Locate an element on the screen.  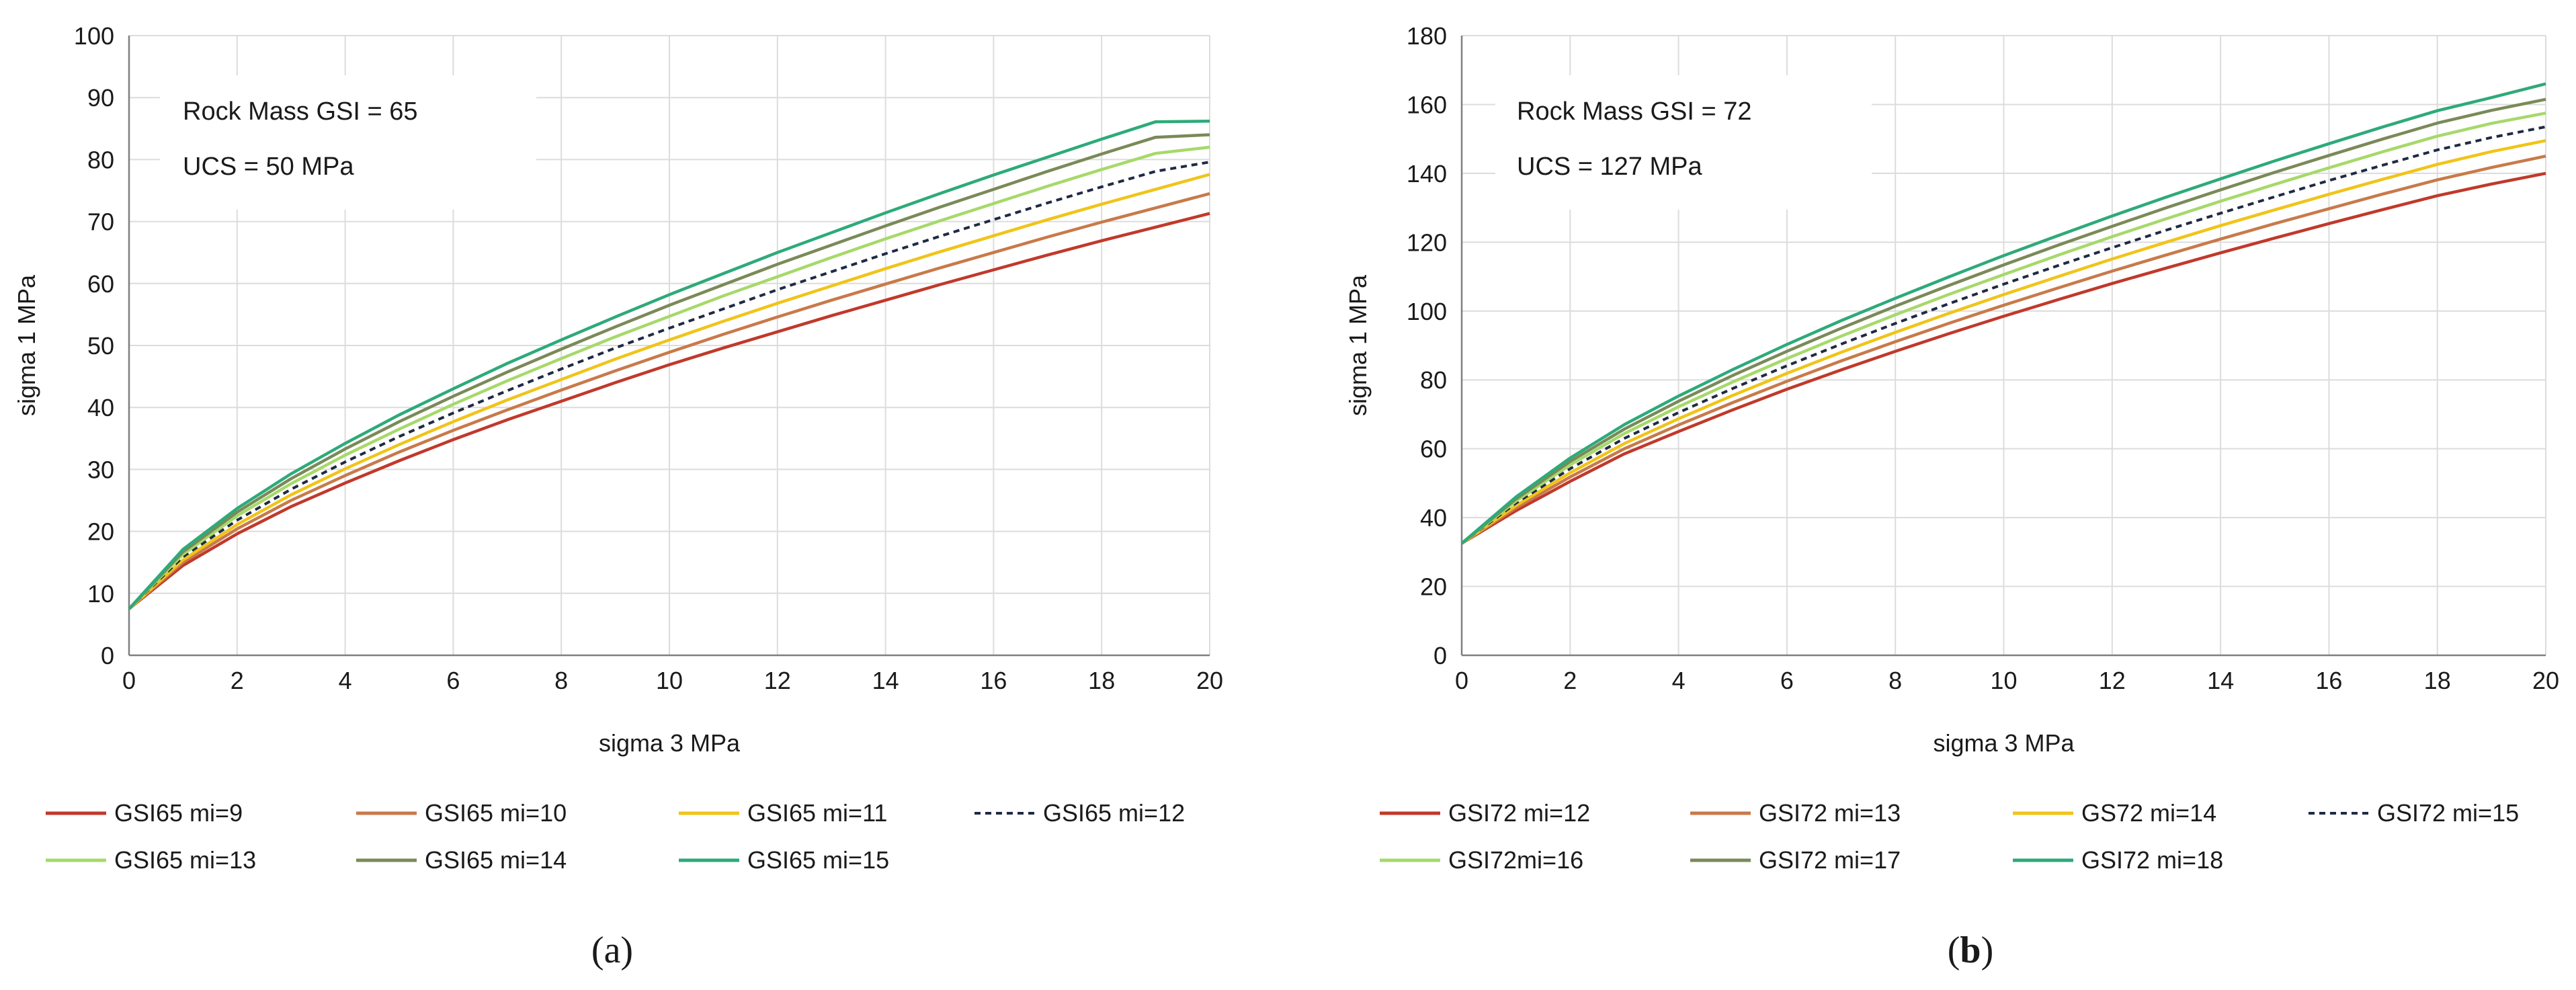
legend-label: GSI65 mi=11 is located at coordinates (817, 813).